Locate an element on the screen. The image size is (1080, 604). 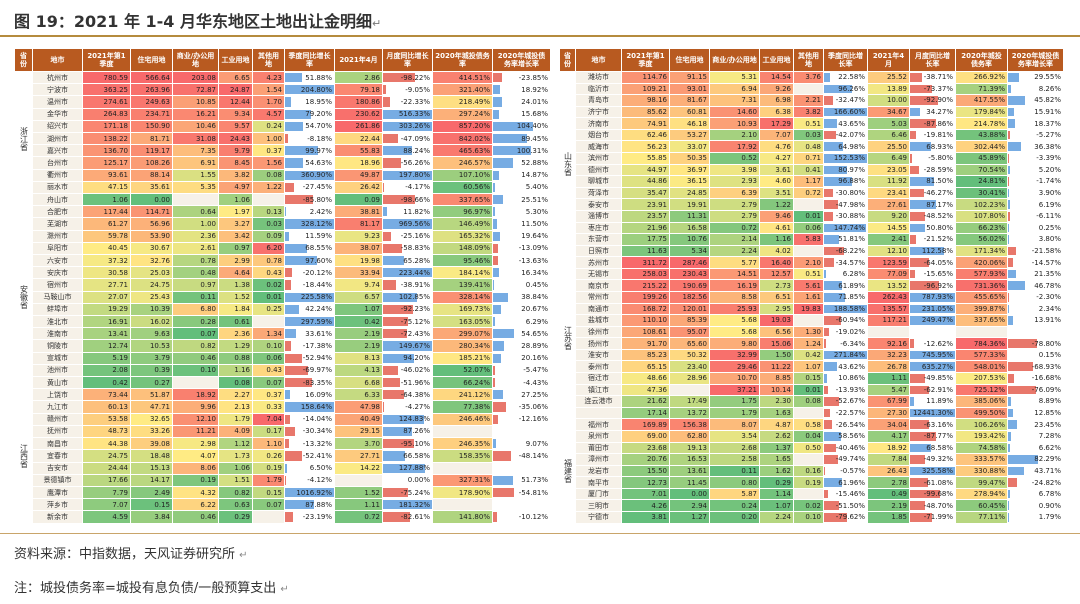
value-cell: 56.23 is located at coordinates (645, 147).